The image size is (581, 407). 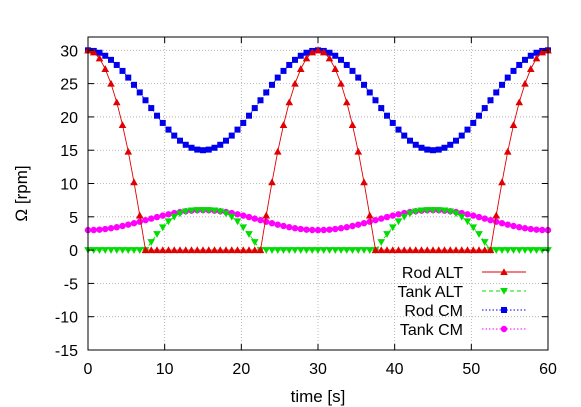 I want to click on y-tick-label: -15, so click(x=66, y=351).